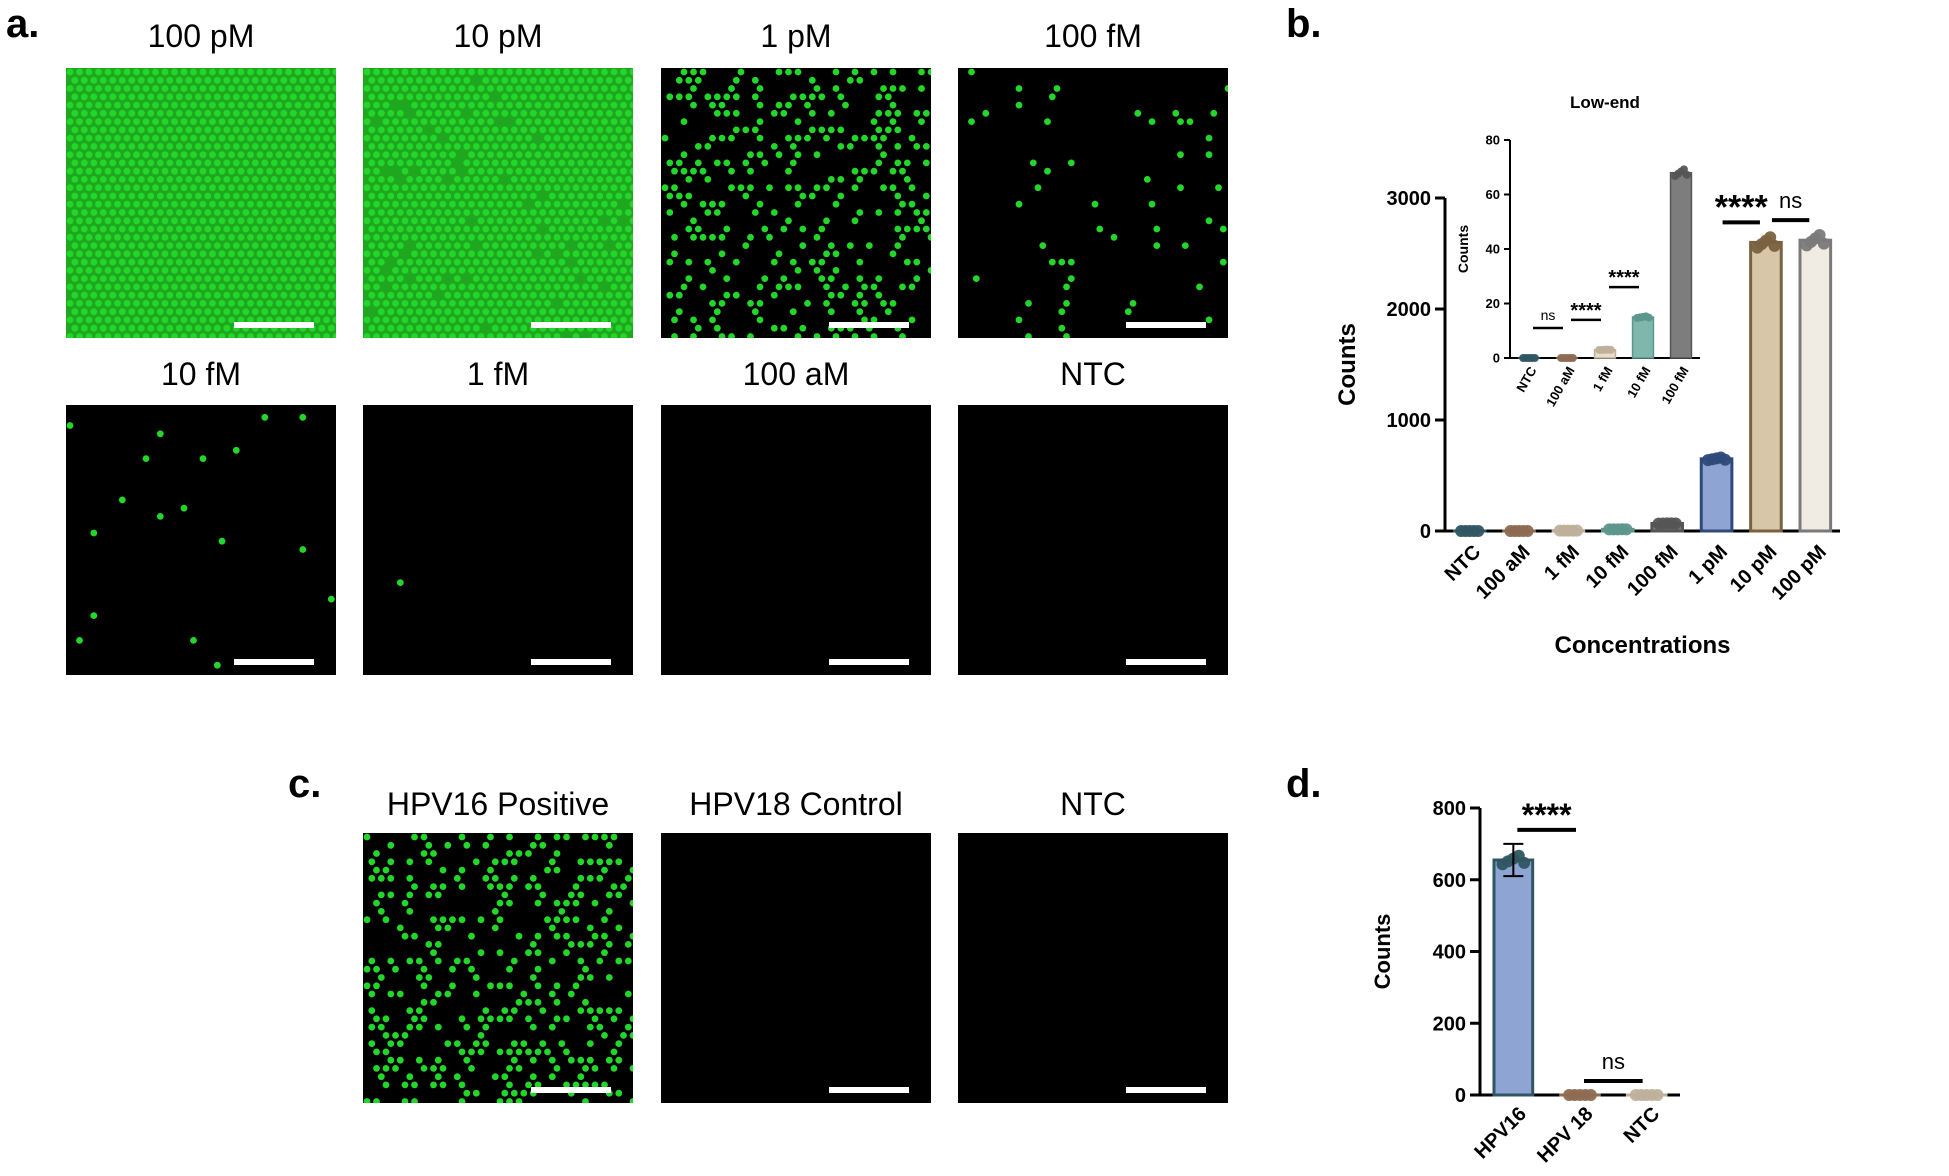  I want to click on replicate-point, so click(1524, 862).